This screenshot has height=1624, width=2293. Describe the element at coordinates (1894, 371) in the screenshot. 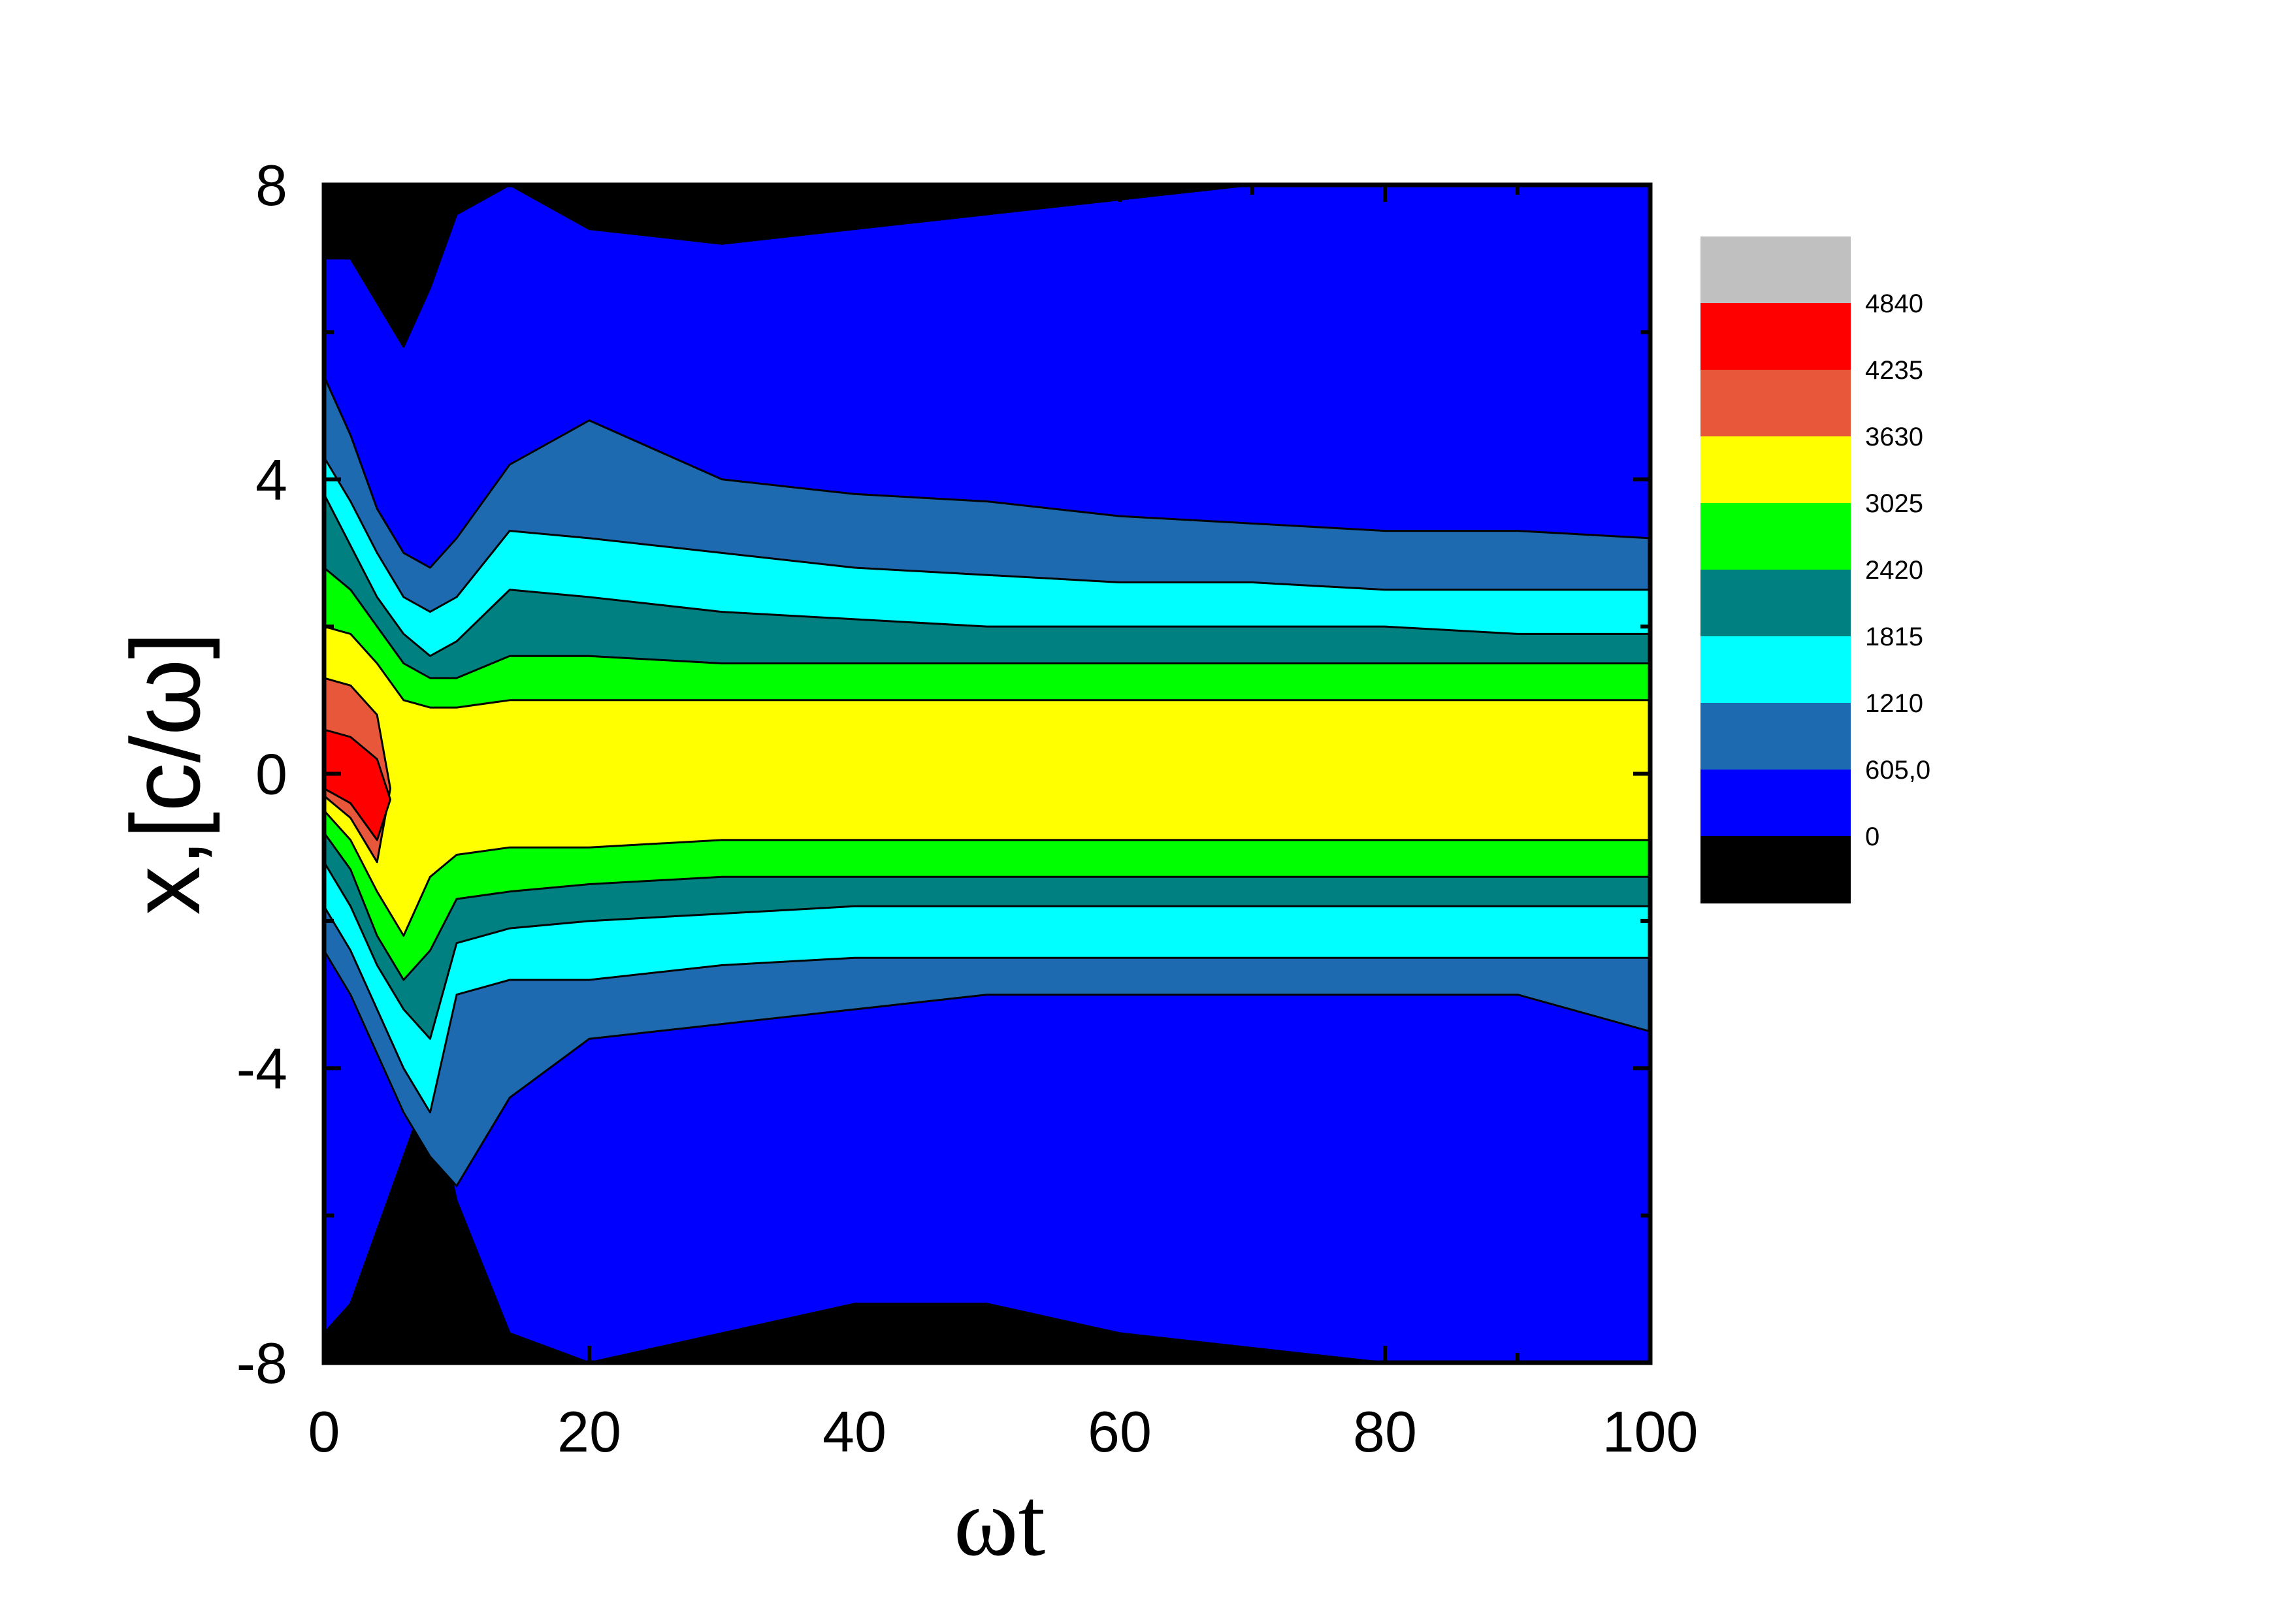

I see `colorbar-label: 4235` at that location.